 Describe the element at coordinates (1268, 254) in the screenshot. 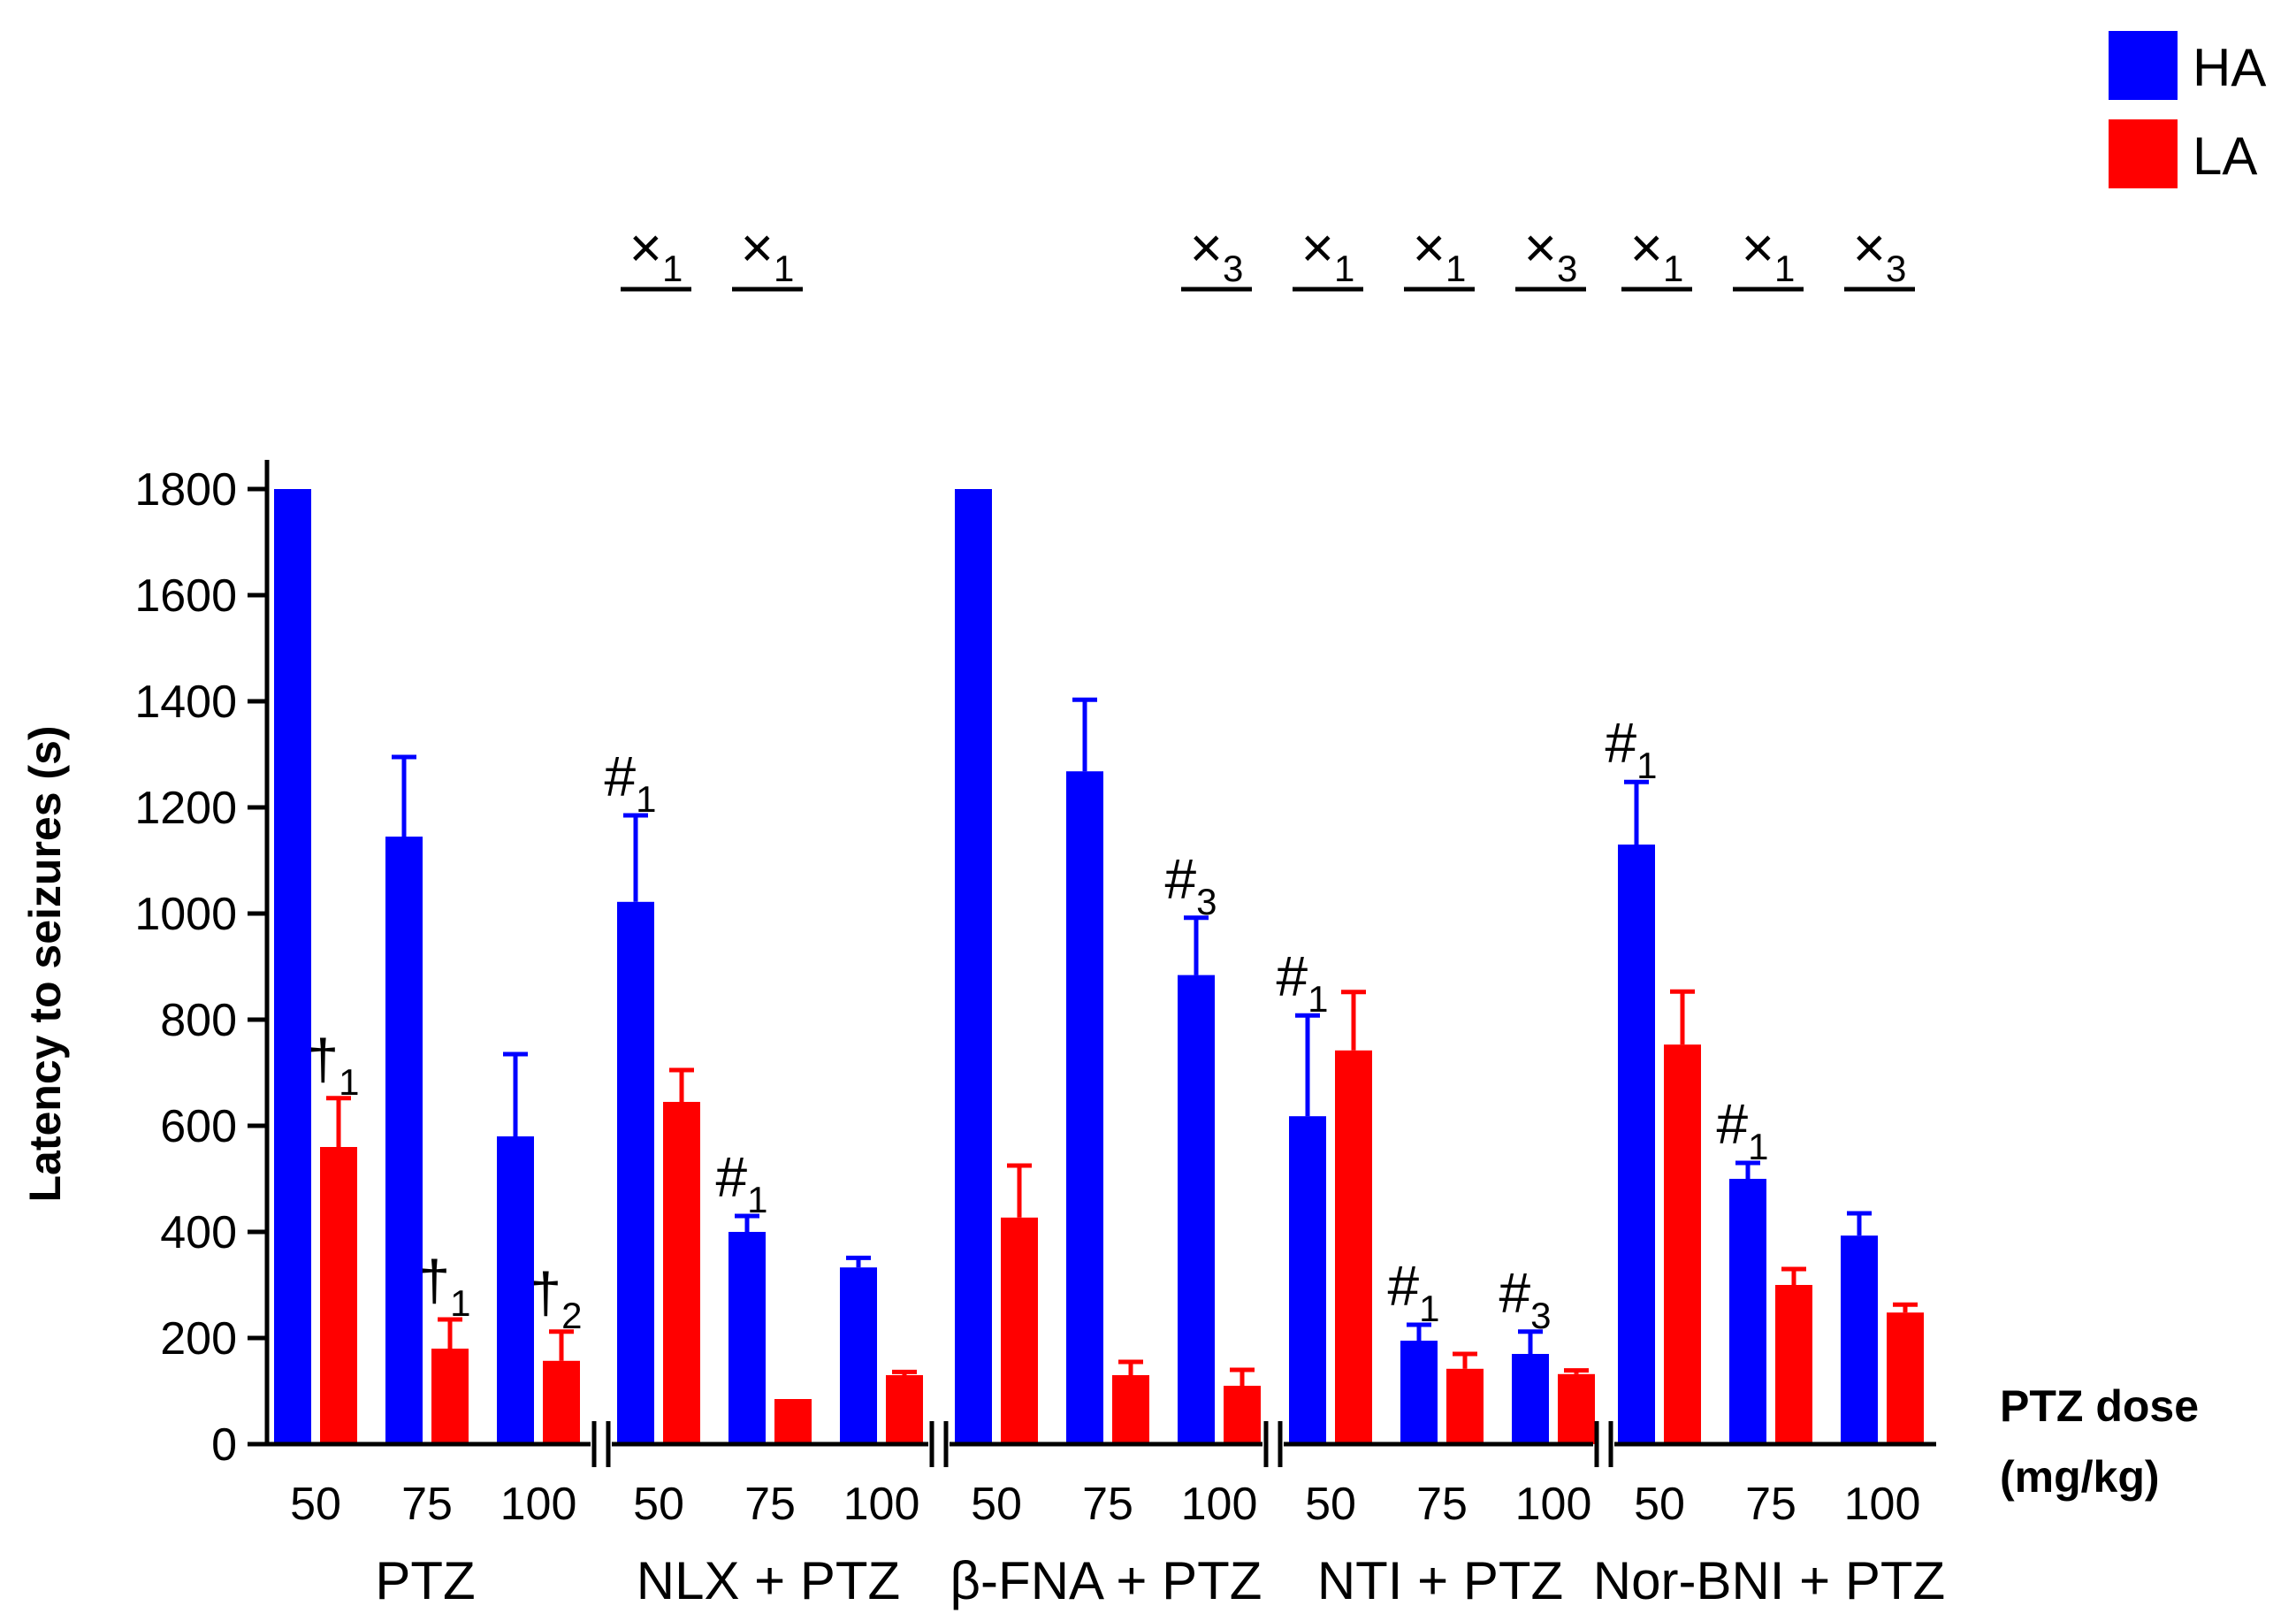

I see `significance-brackets: ×1 ×1 ×3 ×1 ×1 ×3 ×1 ×1 ×3` at that location.